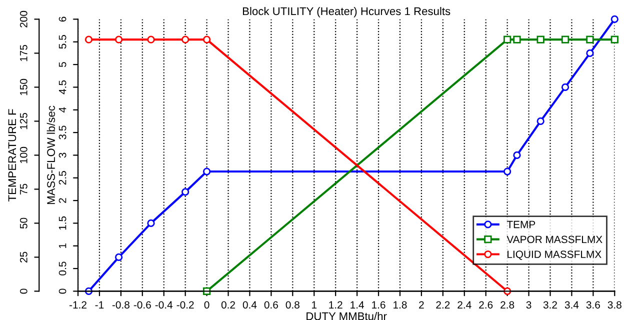 The image size is (624, 320). I want to click on x-tick-label: 2.6, so click(486, 305).